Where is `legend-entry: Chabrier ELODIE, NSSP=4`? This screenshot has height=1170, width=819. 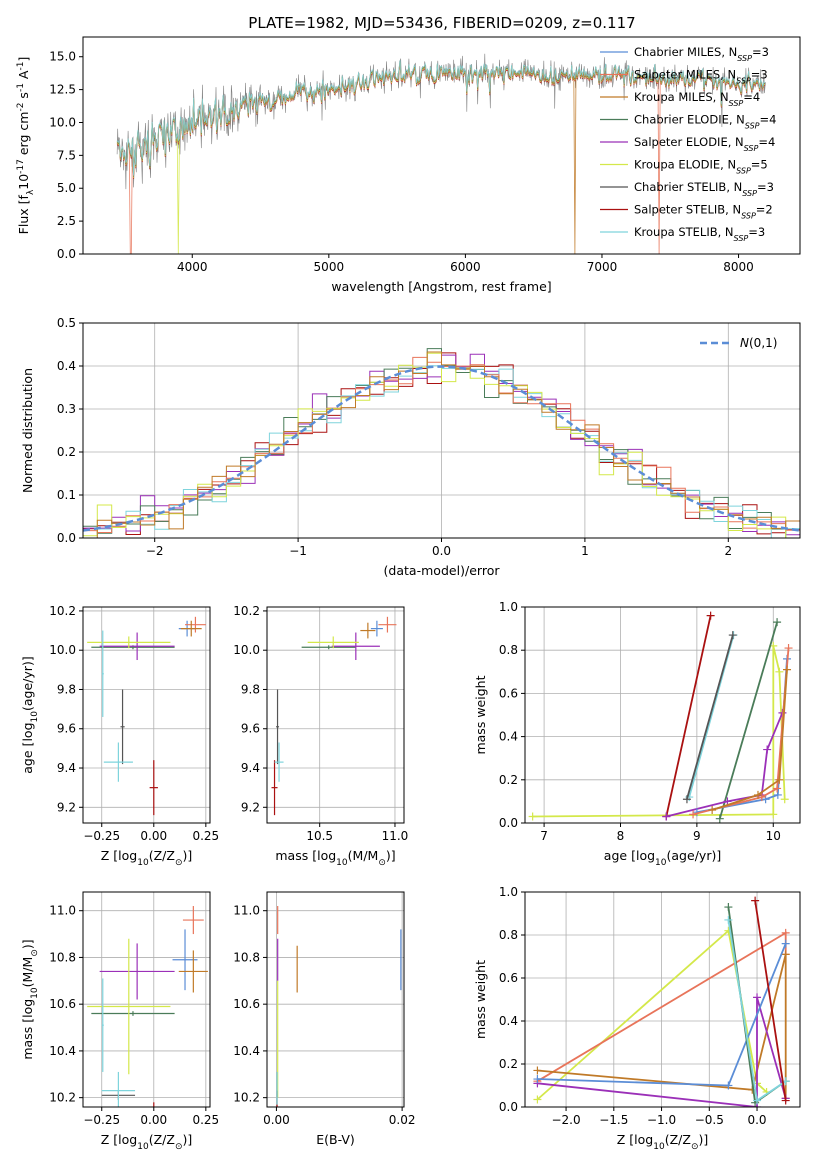
legend-entry: Chabrier ELODIE, NSSP=4 is located at coordinates (705, 122).